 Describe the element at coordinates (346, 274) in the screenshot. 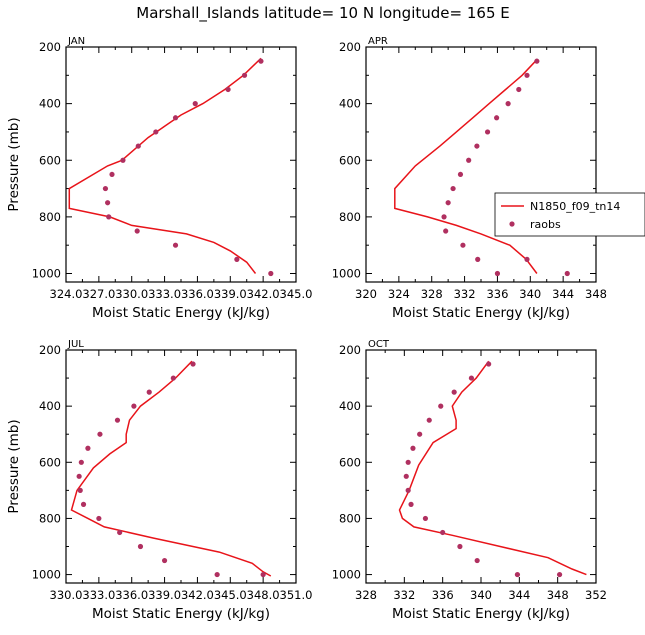

I see `y-tick-label: 1000` at that location.